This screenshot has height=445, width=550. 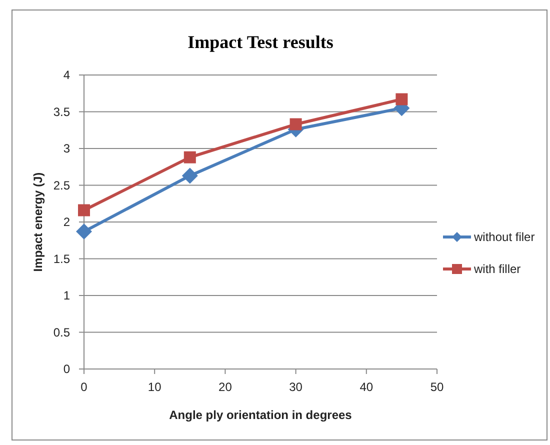 What do you see at coordinates (155, 387) in the screenshot?
I see `x-tick-label: 10` at bounding box center [155, 387].